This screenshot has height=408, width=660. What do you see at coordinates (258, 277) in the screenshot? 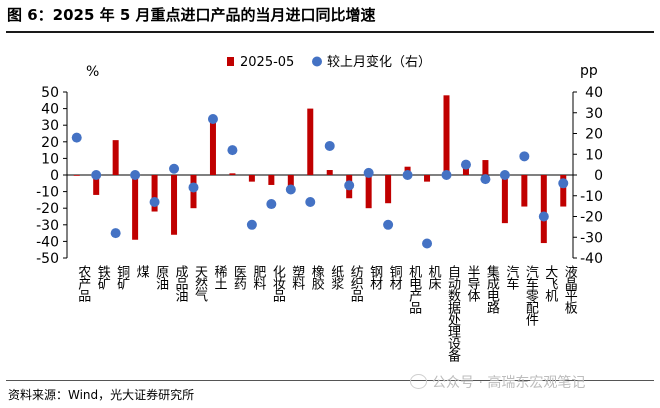
I see `category-label: 肥料` at bounding box center [258, 277].